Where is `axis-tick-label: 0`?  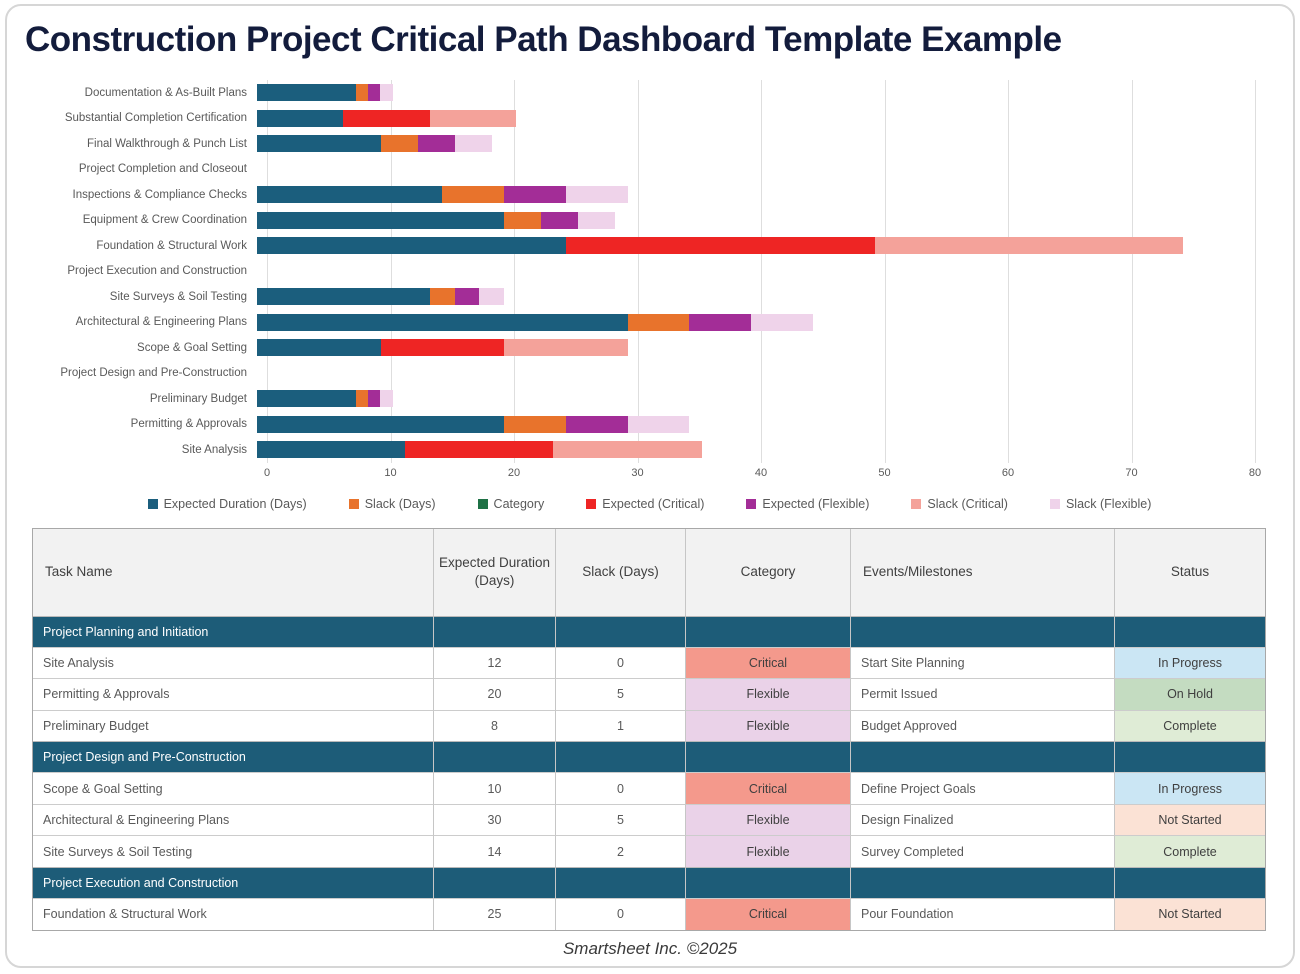 axis-tick-label: 0 is located at coordinates (267, 472).